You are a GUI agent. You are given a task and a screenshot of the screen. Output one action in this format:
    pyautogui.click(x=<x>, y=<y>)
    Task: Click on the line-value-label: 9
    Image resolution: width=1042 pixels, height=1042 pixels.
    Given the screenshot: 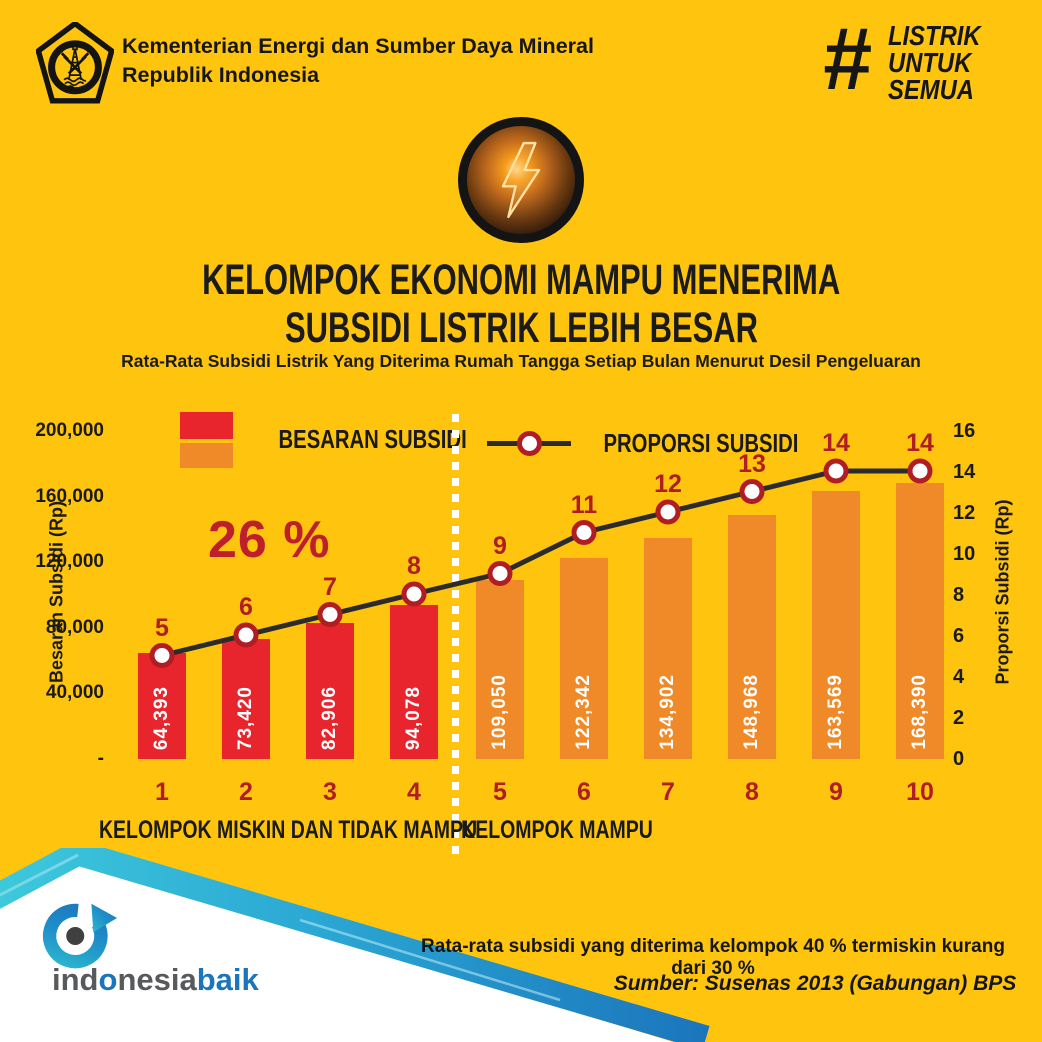 What is the action you would take?
    pyautogui.click(x=500, y=545)
    